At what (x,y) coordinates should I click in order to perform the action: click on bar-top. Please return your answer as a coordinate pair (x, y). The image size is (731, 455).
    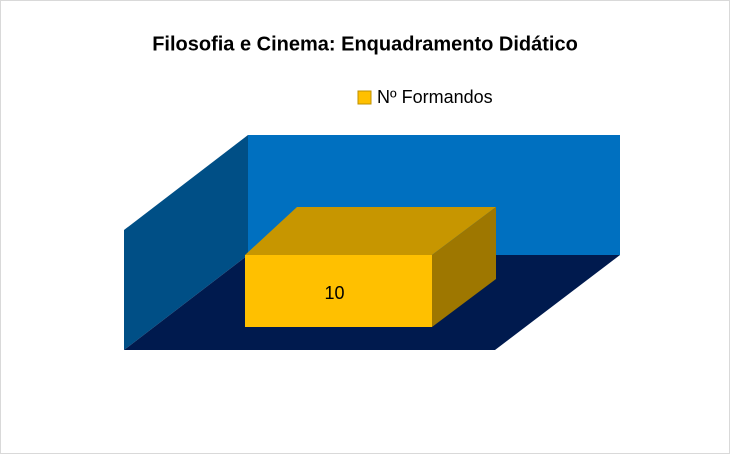
    Looking at the image, I should click on (370, 231).